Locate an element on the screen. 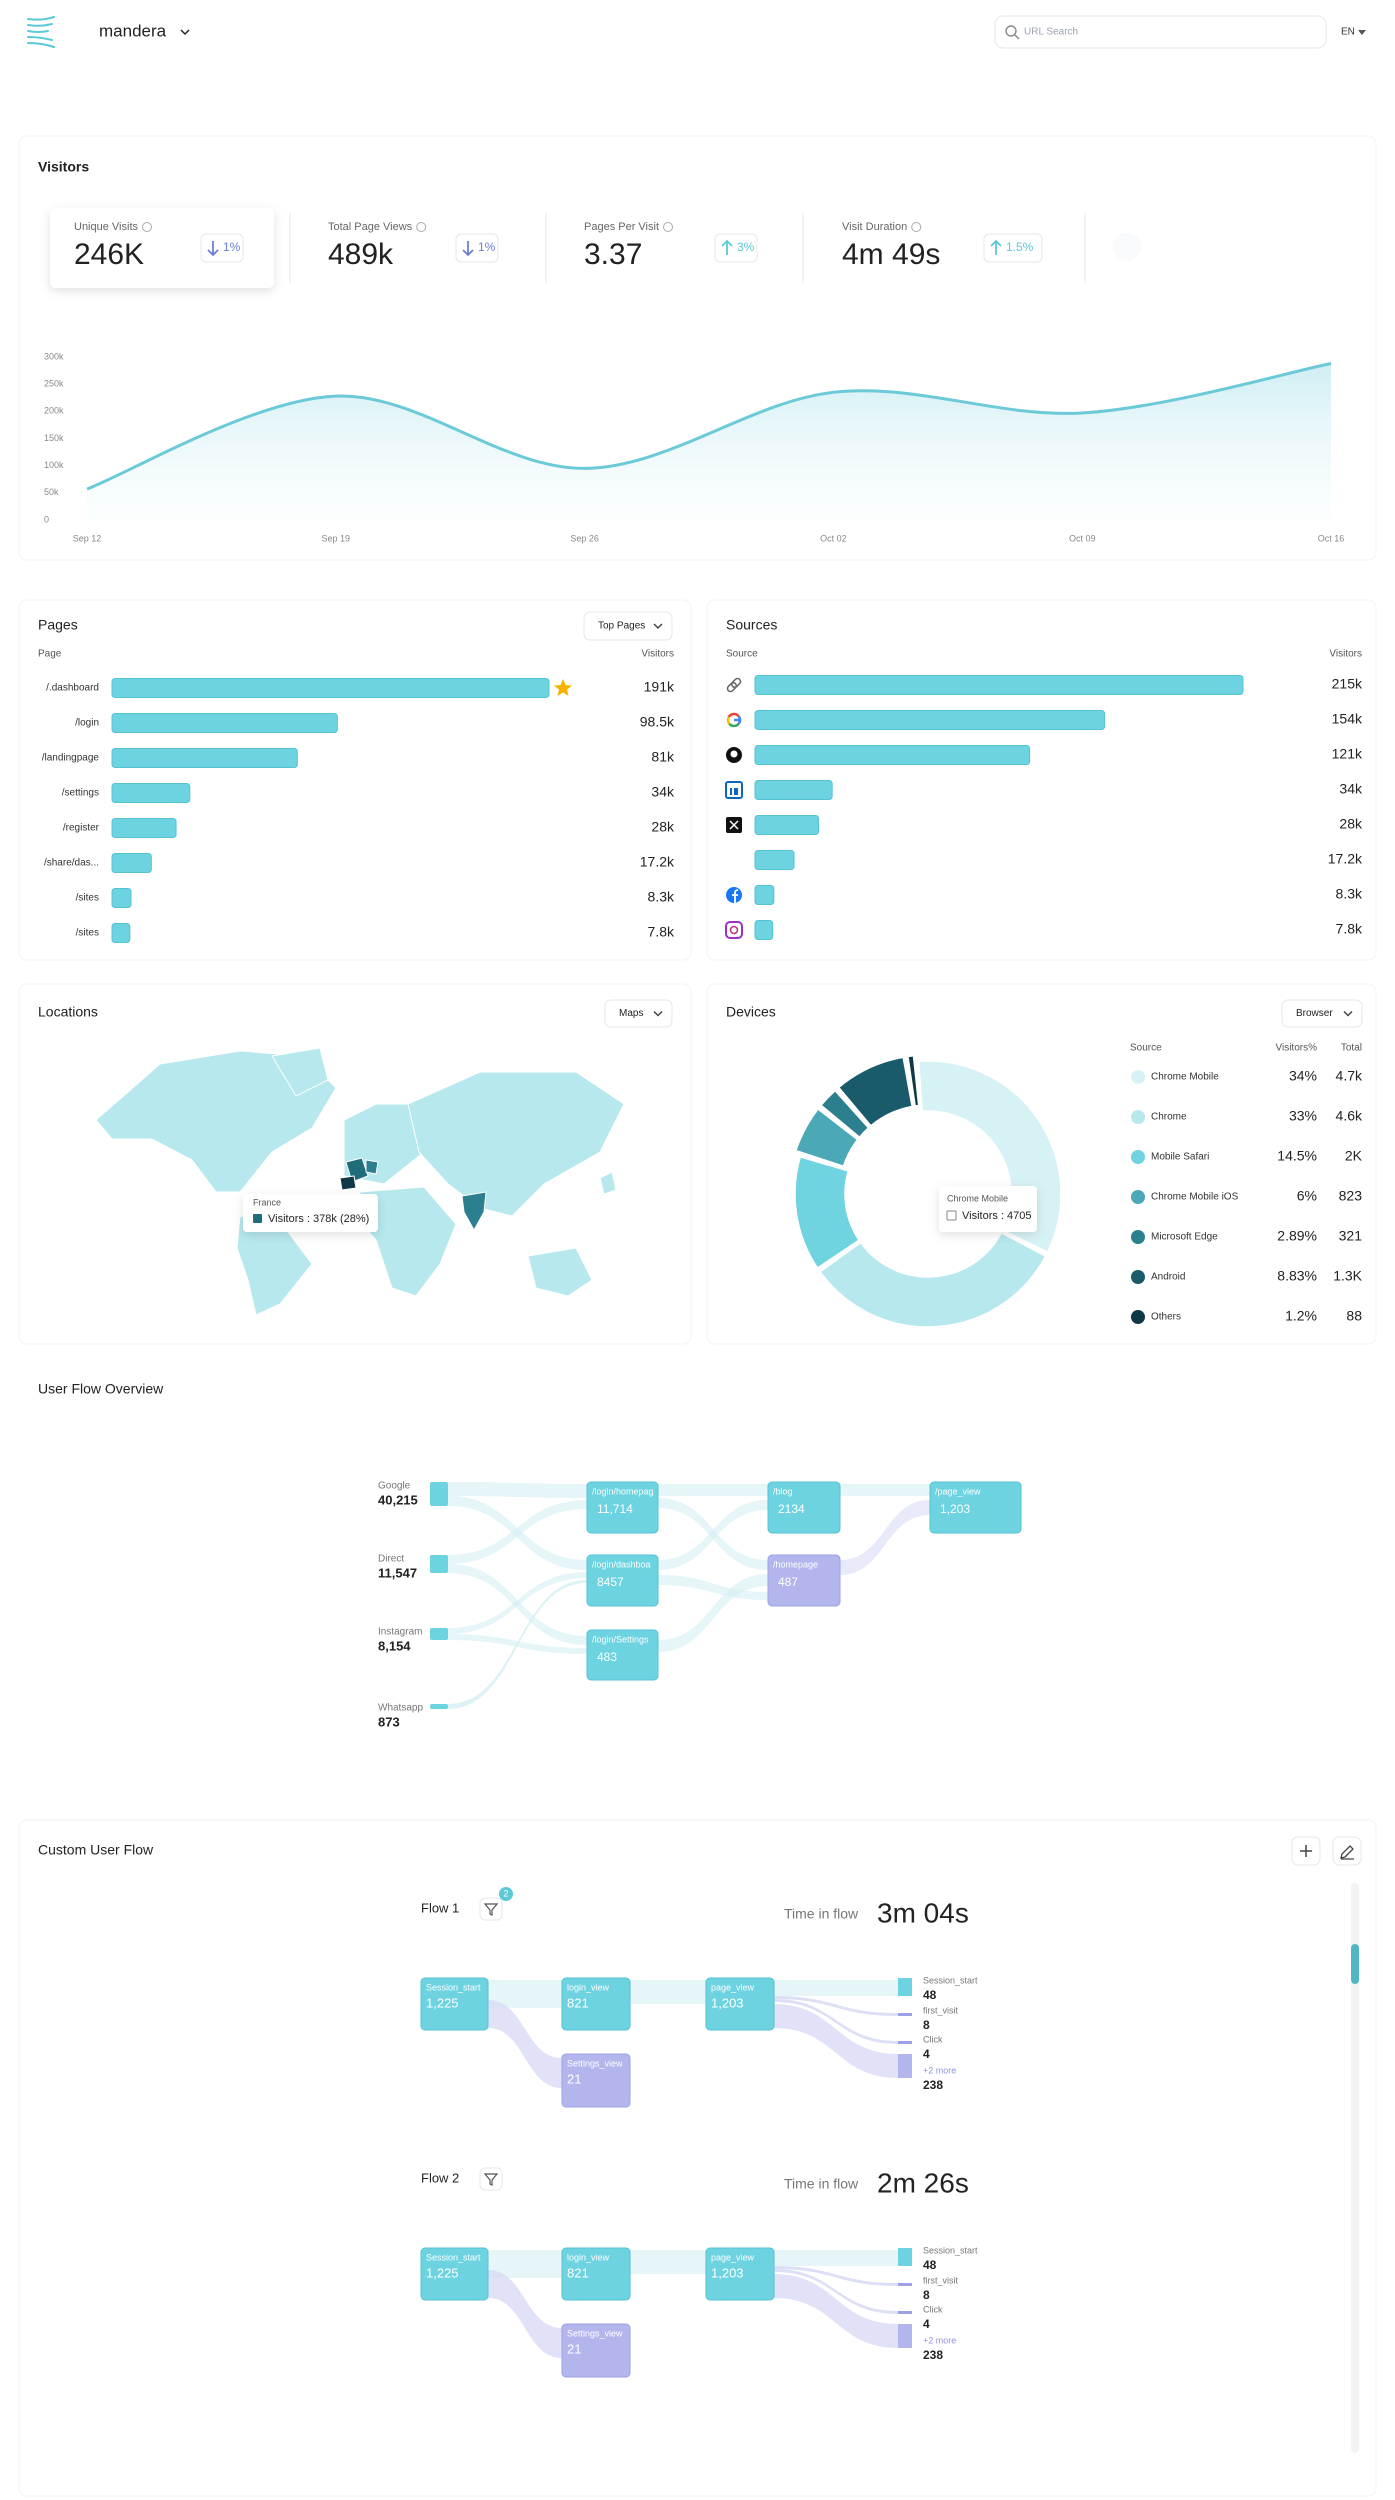 The image size is (1395, 2500). flow-name: Flow 1 is located at coordinates (440, 1907).